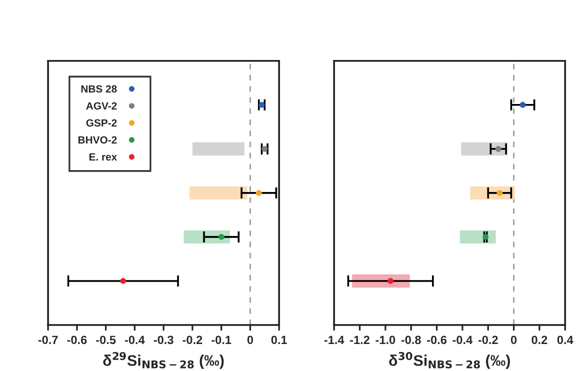 This screenshot has height=371, width=579. I want to click on legend-label: BHVO-2, so click(97, 140).